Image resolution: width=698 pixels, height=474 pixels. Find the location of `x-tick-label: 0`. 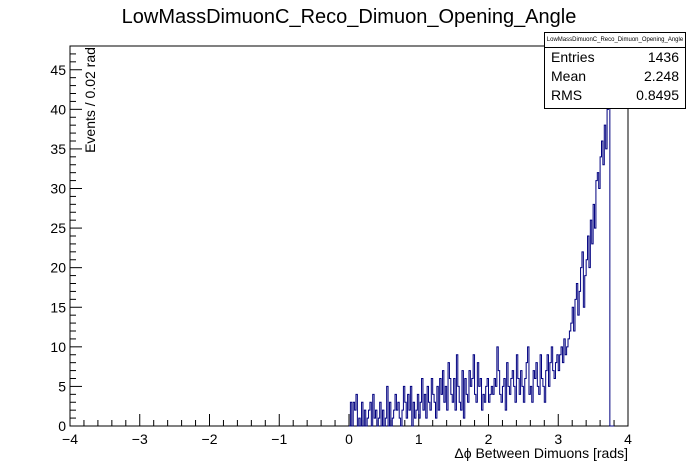

x-tick-label: 0 is located at coordinates (349, 439).